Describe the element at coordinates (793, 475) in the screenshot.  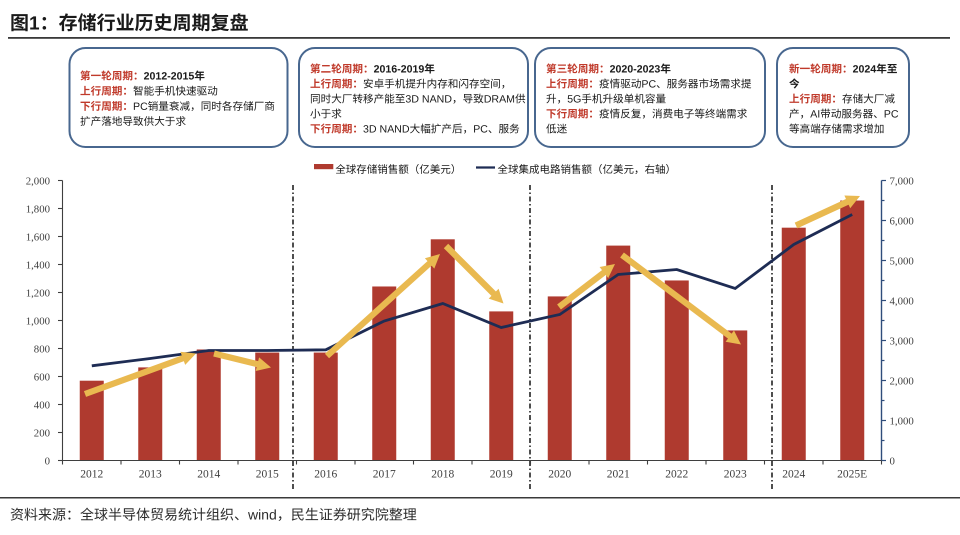
I see `svg-text: 2024` at that location.